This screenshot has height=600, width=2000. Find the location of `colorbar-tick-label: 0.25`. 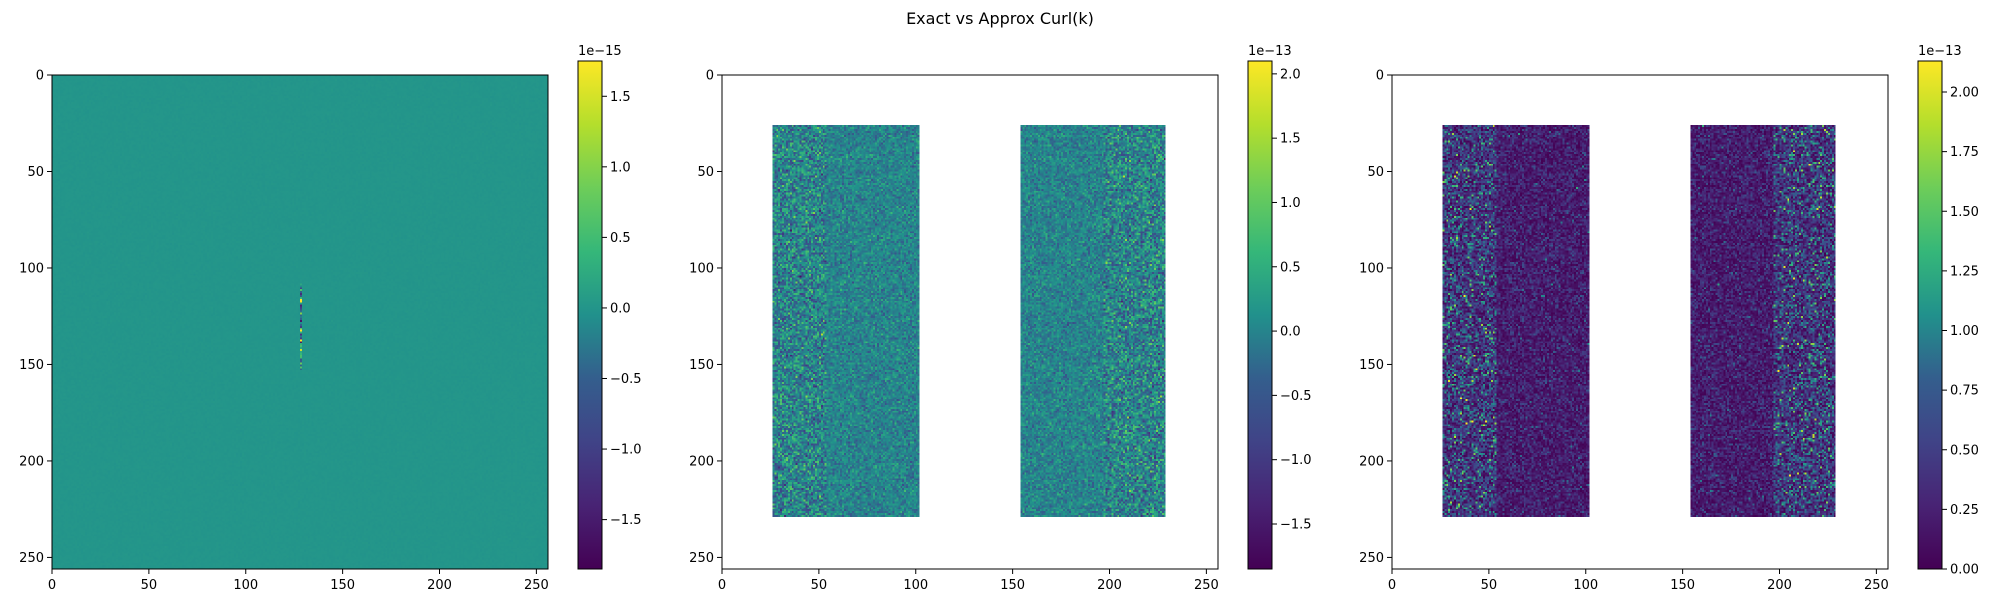

colorbar-tick-label: 0.25 is located at coordinates (1964, 510).